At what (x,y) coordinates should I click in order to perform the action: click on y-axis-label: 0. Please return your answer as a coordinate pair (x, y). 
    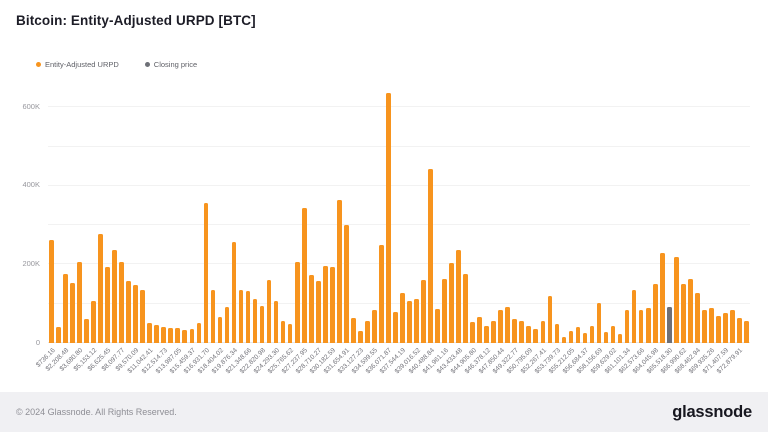
    Looking at the image, I should click on (37, 342).